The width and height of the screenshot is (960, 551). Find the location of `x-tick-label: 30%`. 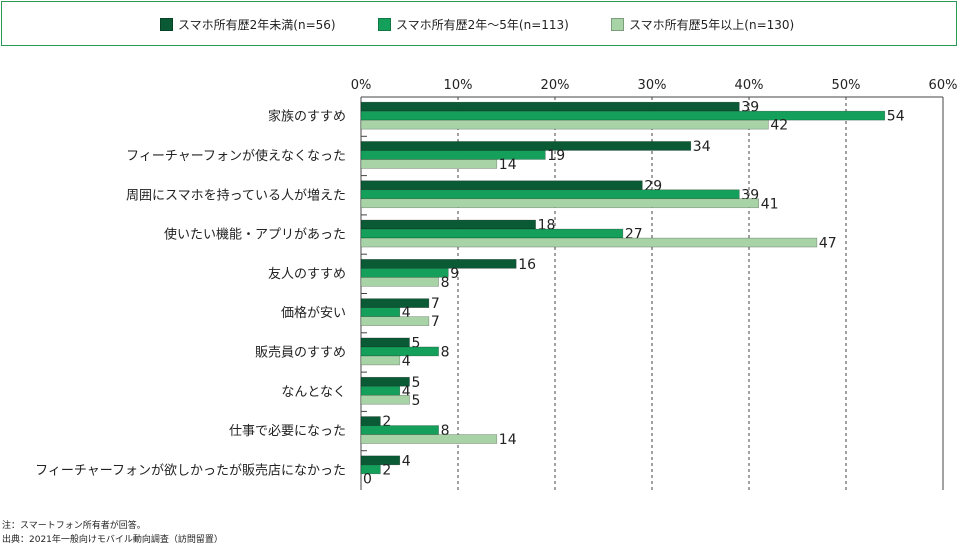

x-tick-label: 30% is located at coordinates (652, 85).